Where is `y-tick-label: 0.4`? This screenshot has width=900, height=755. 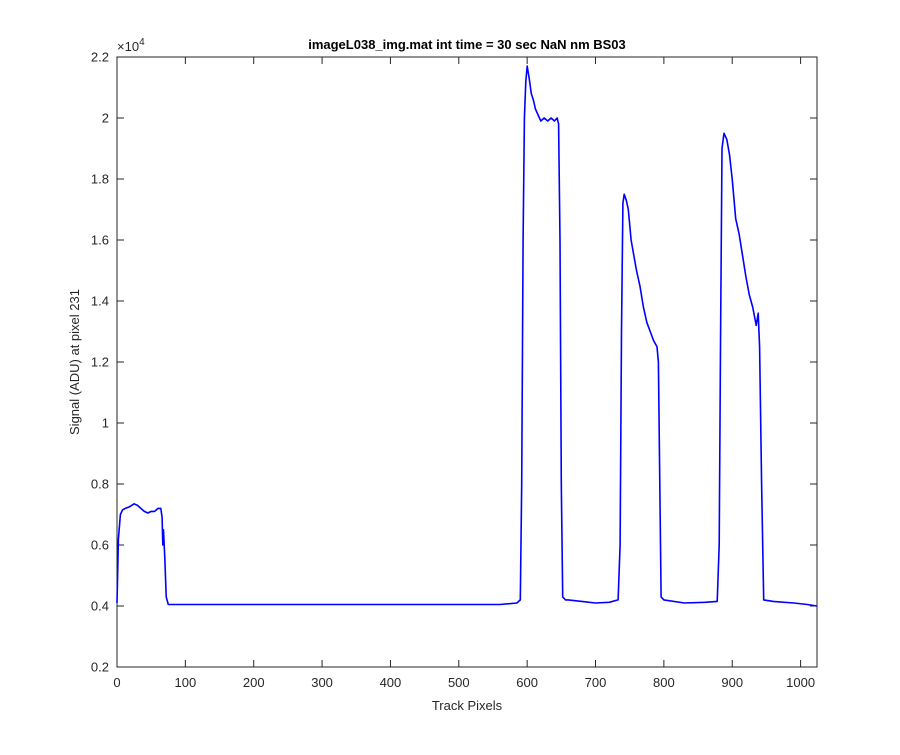 y-tick-label: 0.4 is located at coordinates (100, 606).